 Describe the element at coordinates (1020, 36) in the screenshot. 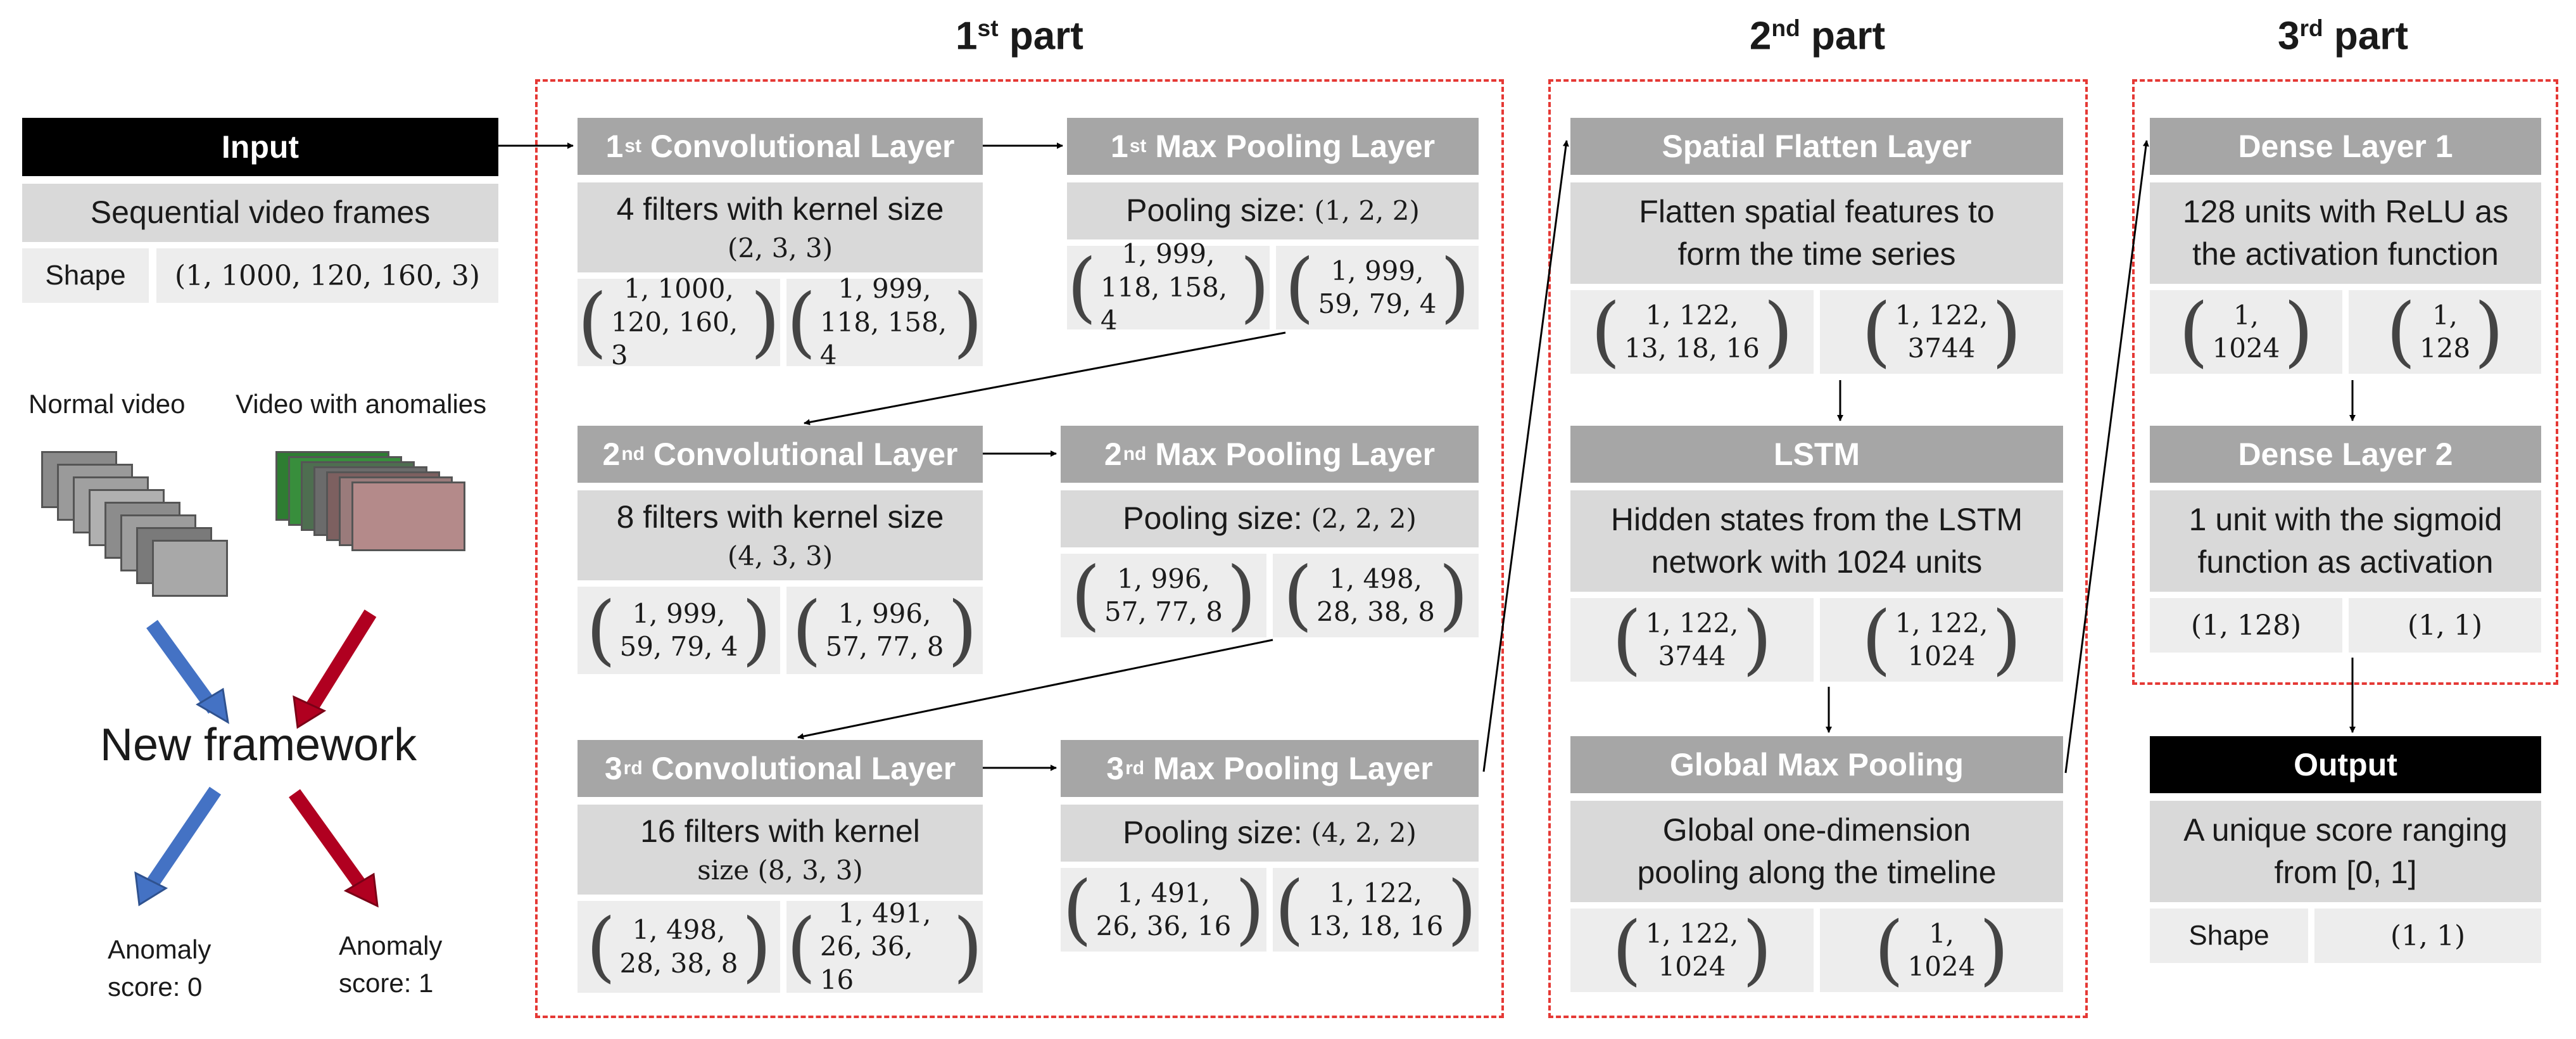

I see `part1-title: 1st part` at that location.